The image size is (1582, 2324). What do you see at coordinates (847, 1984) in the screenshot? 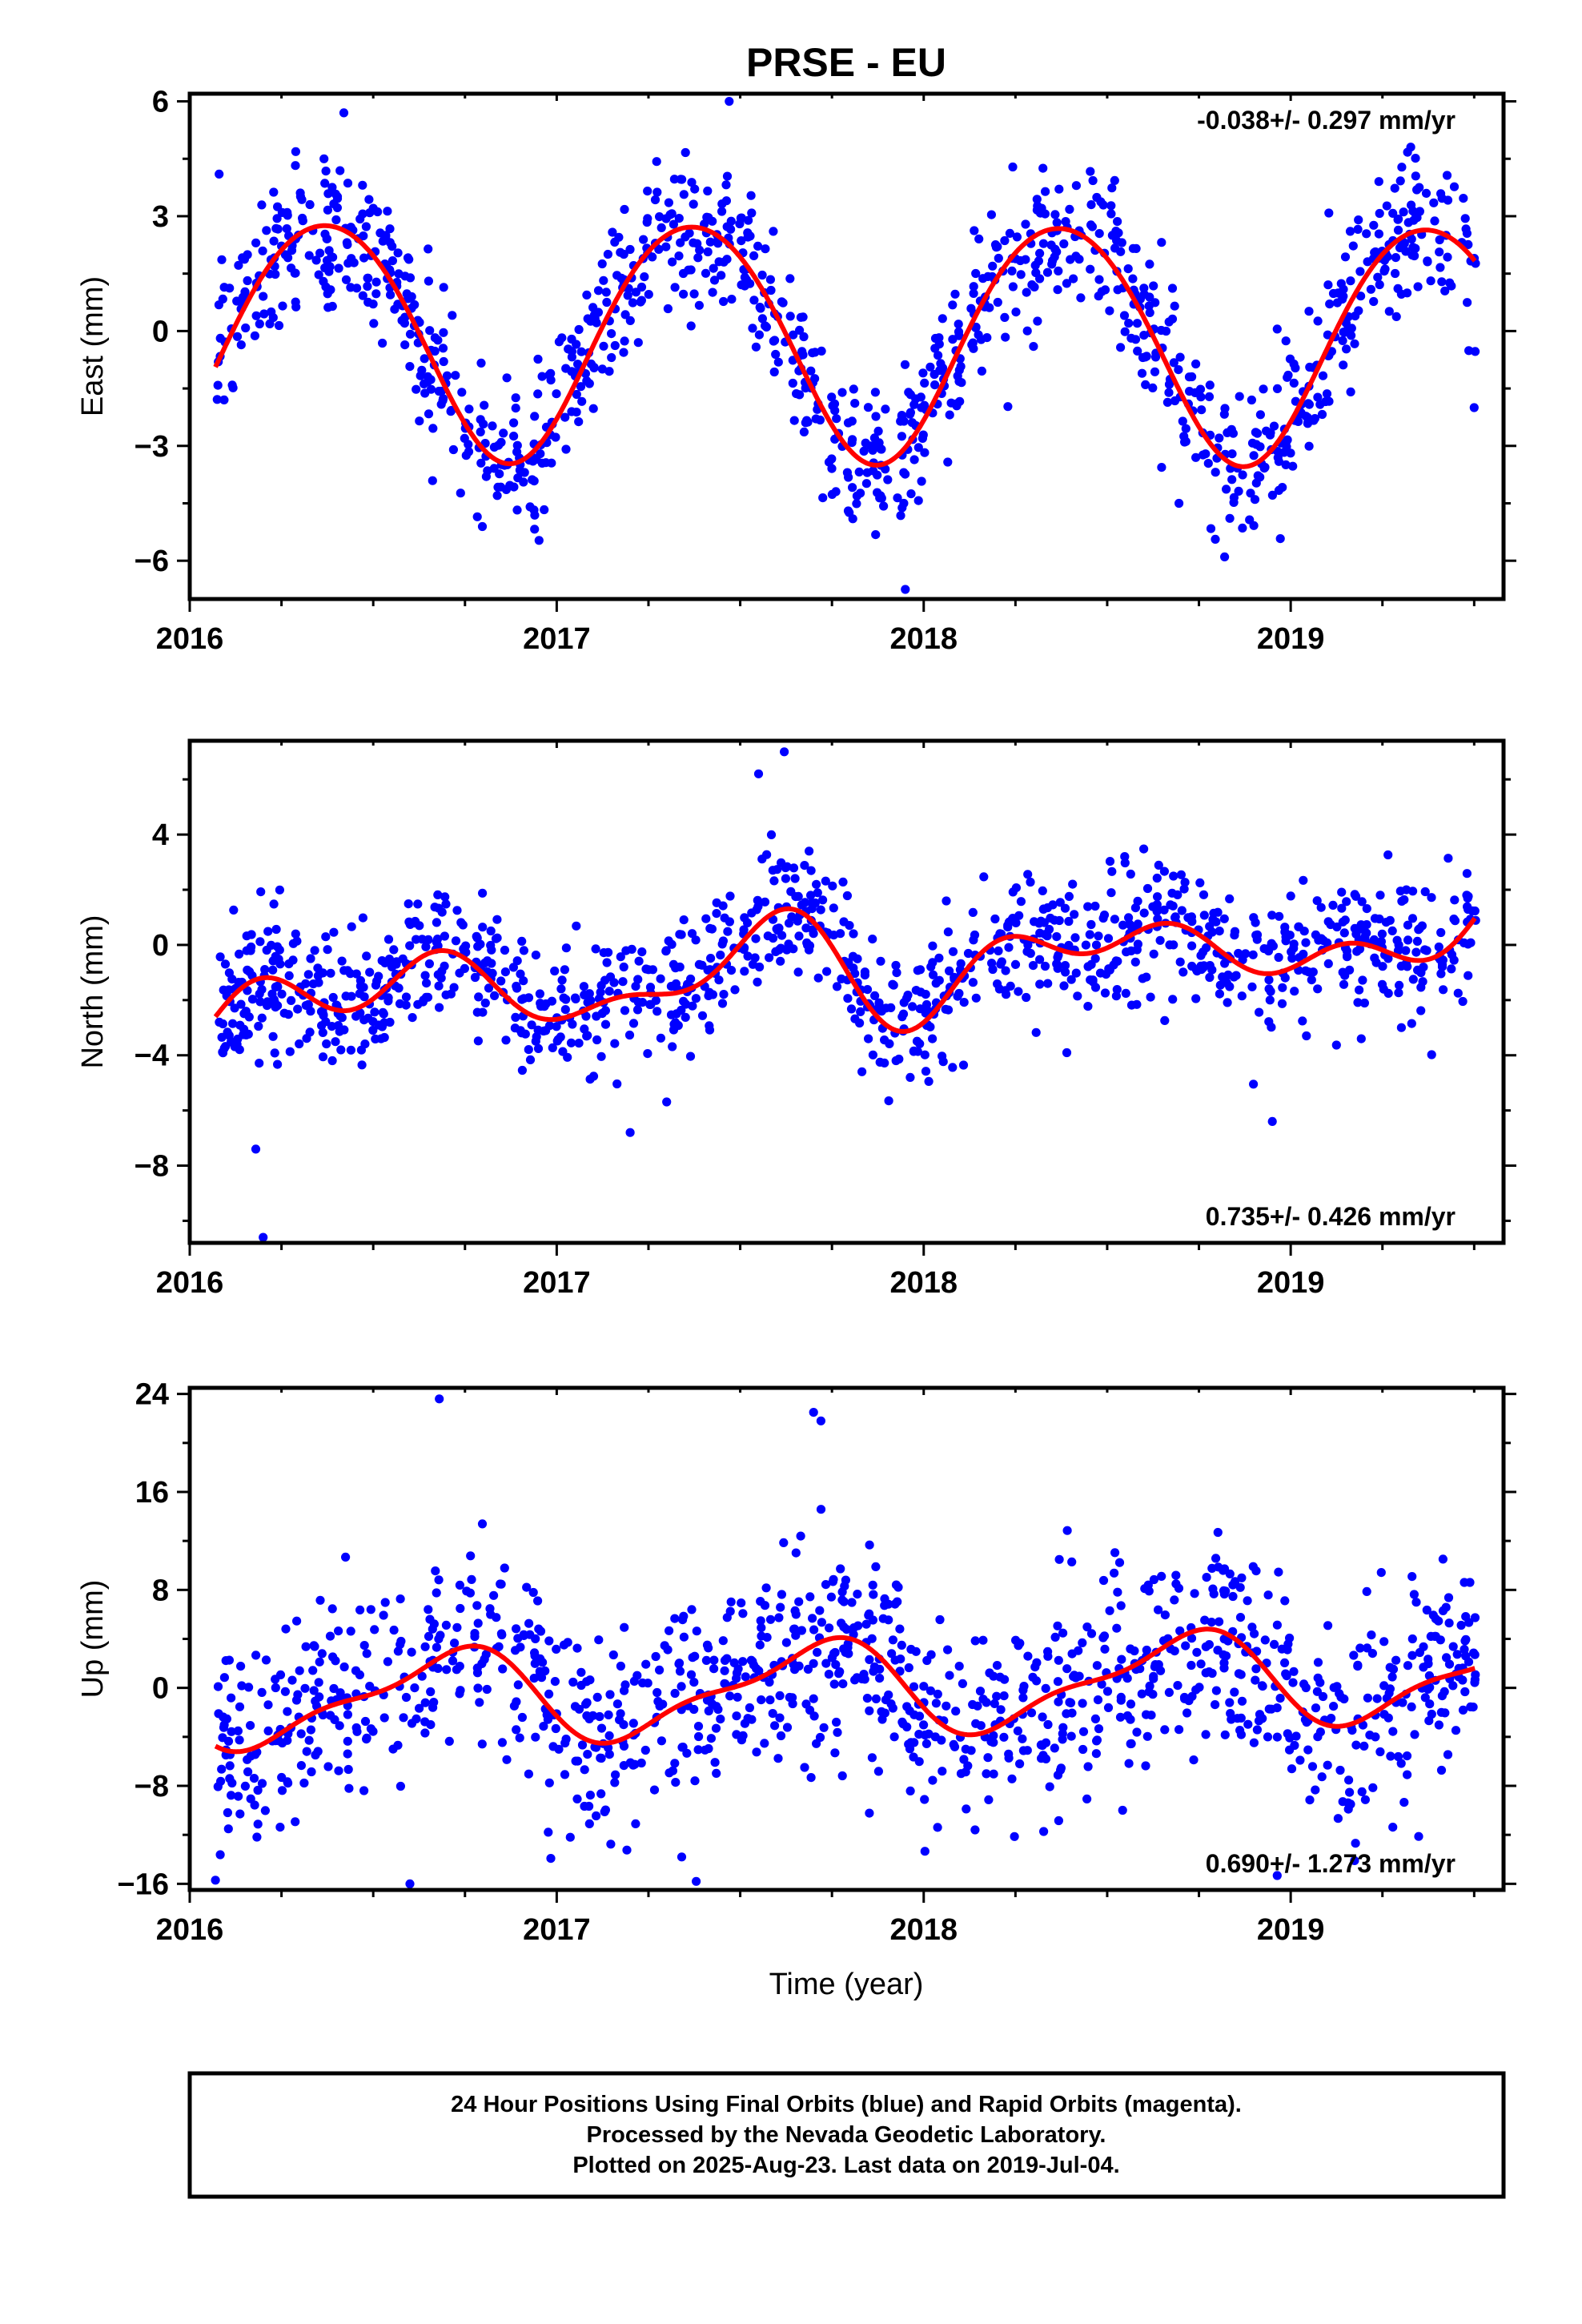
I see `x-axis-label: Time (year)` at bounding box center [847, 1984].